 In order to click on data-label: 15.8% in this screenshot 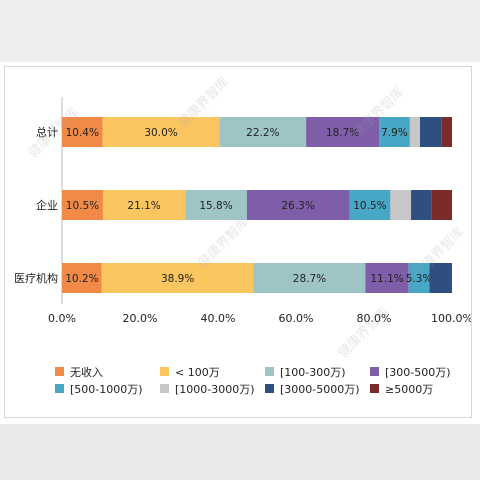, I will do `click(215, 206)`.